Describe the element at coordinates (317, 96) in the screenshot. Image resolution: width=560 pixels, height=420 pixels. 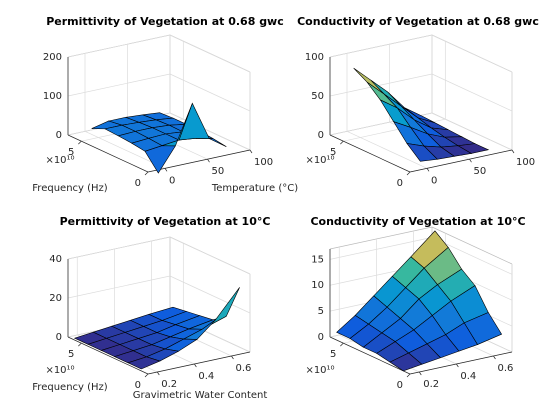
I see `z-tick-label: 50` at that location.